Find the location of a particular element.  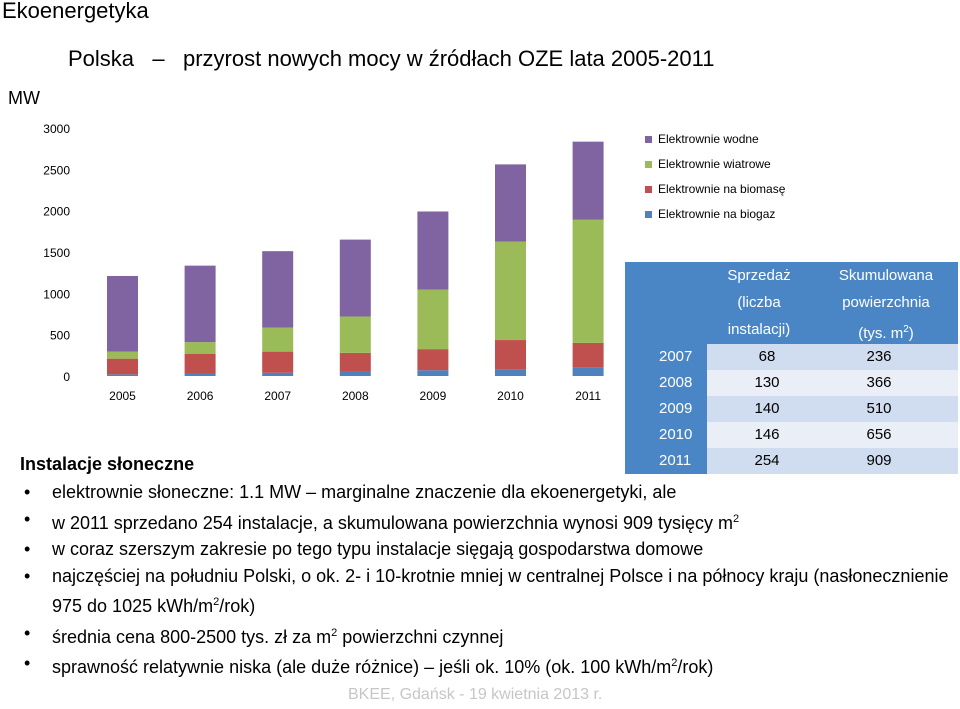

header-sales-line-2: (liczba is located at coordinates (759, 302).